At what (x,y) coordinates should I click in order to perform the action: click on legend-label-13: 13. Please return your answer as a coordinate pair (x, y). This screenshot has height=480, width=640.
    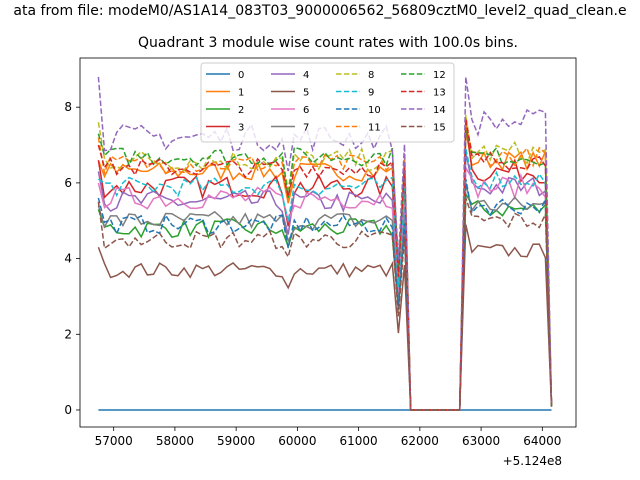
    Looking at the image, I should click on (439, 93).